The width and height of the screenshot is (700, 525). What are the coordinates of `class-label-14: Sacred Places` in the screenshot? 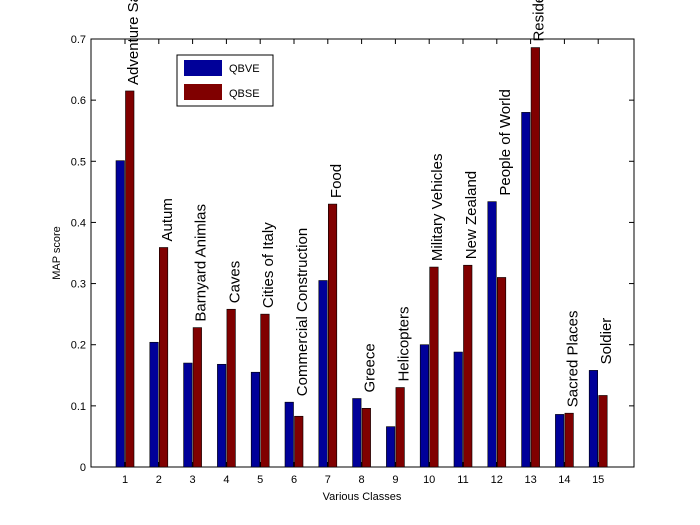 It's located at (572, 358).